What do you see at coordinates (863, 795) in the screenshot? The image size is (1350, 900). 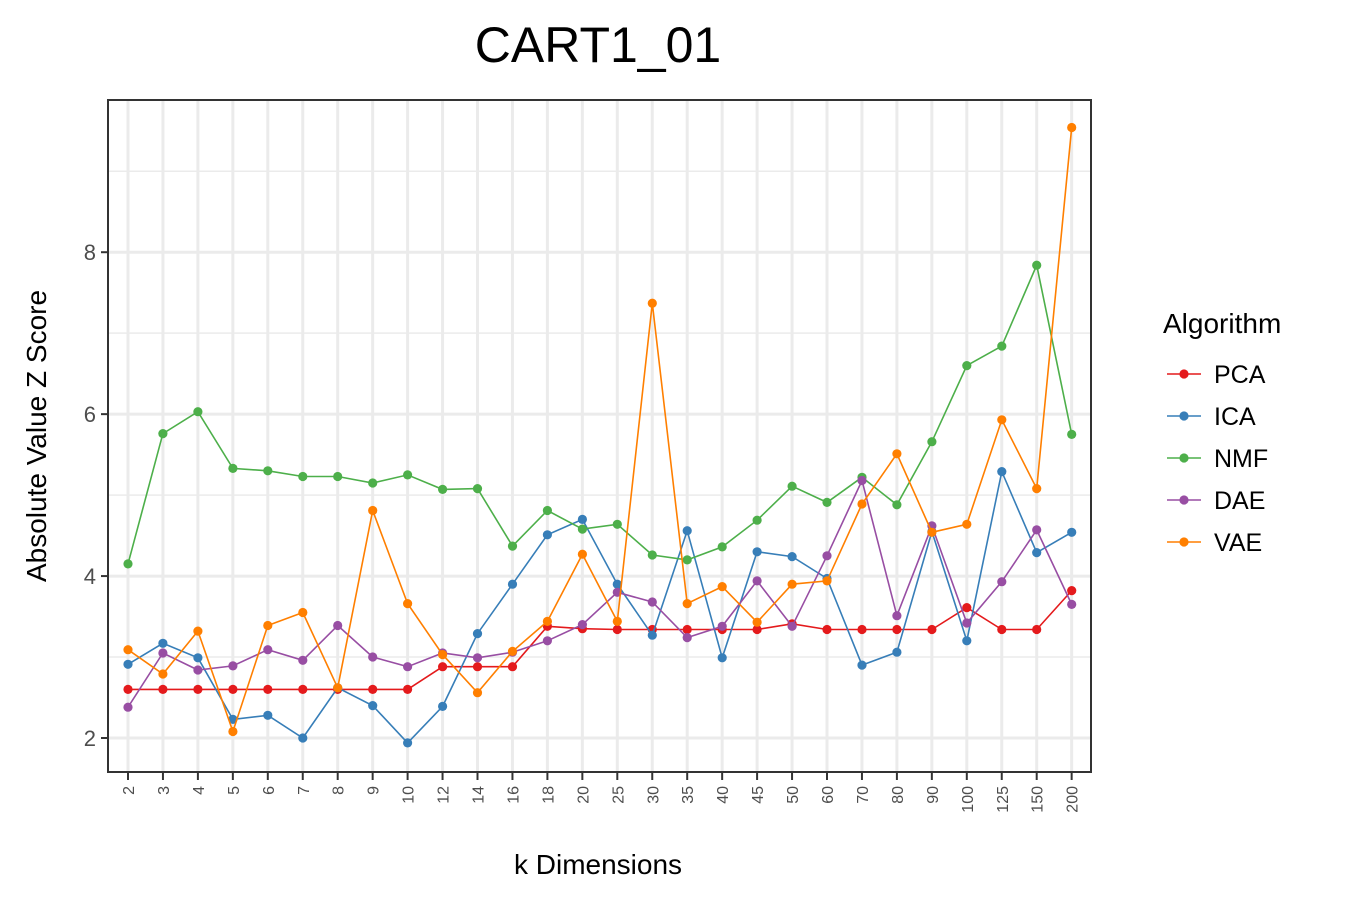 I see `x-tick-label: 70` at bounding box center [863, 795].